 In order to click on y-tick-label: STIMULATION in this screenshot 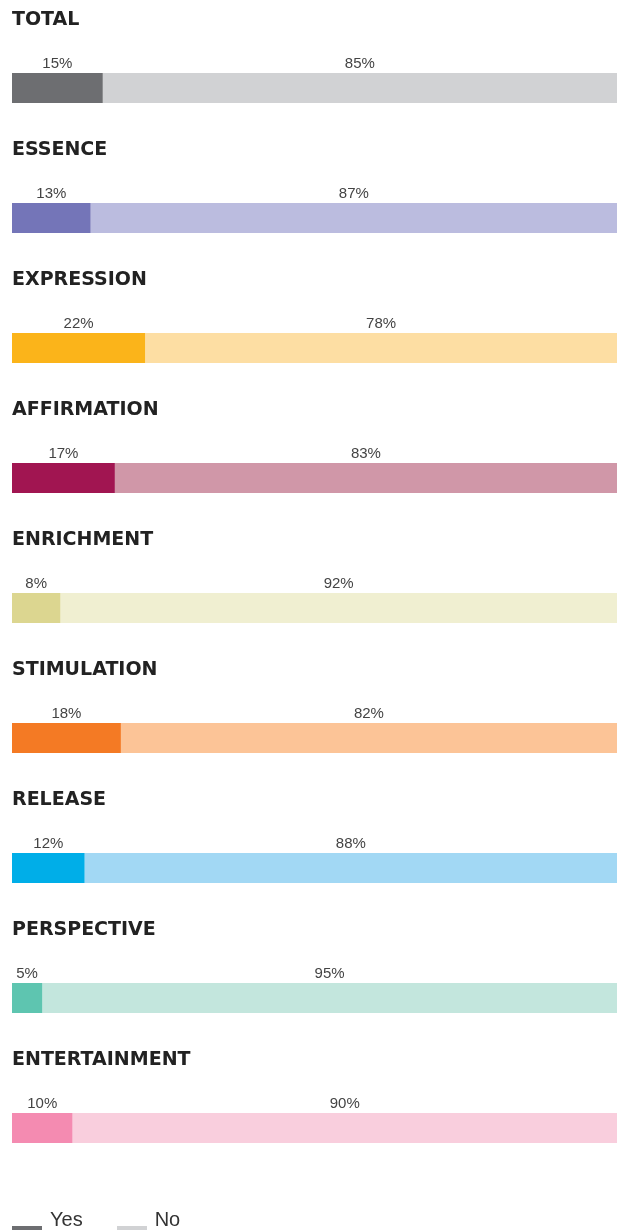, I will do `click(85, 668)`.